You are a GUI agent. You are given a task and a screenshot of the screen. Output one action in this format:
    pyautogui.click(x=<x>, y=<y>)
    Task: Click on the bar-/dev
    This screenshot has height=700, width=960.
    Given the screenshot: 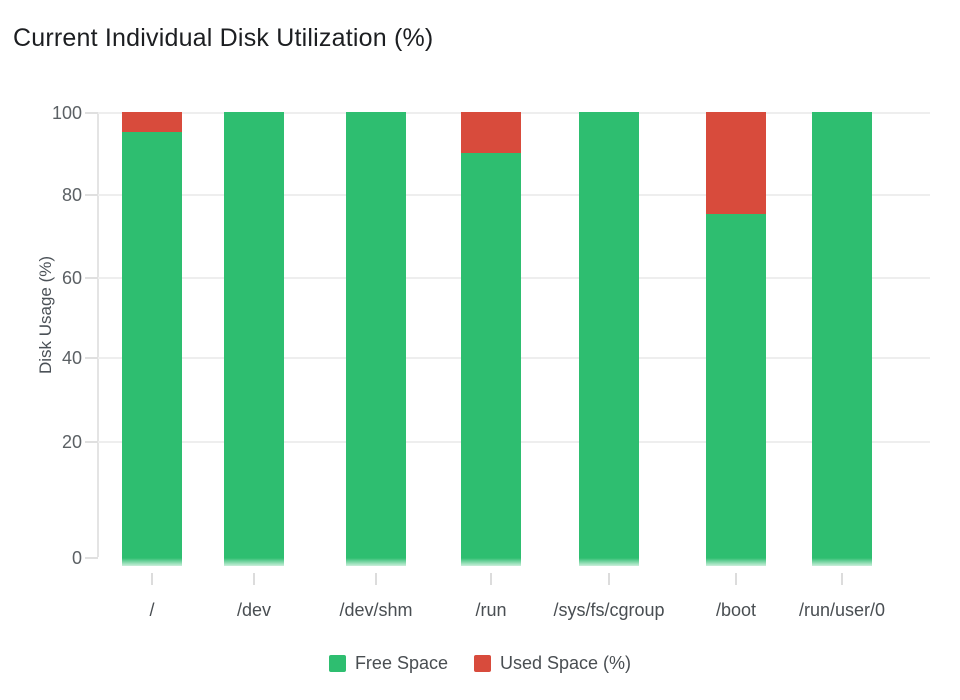 What is the action you would take?
    pyautogui.click(x=254, y=339)
    